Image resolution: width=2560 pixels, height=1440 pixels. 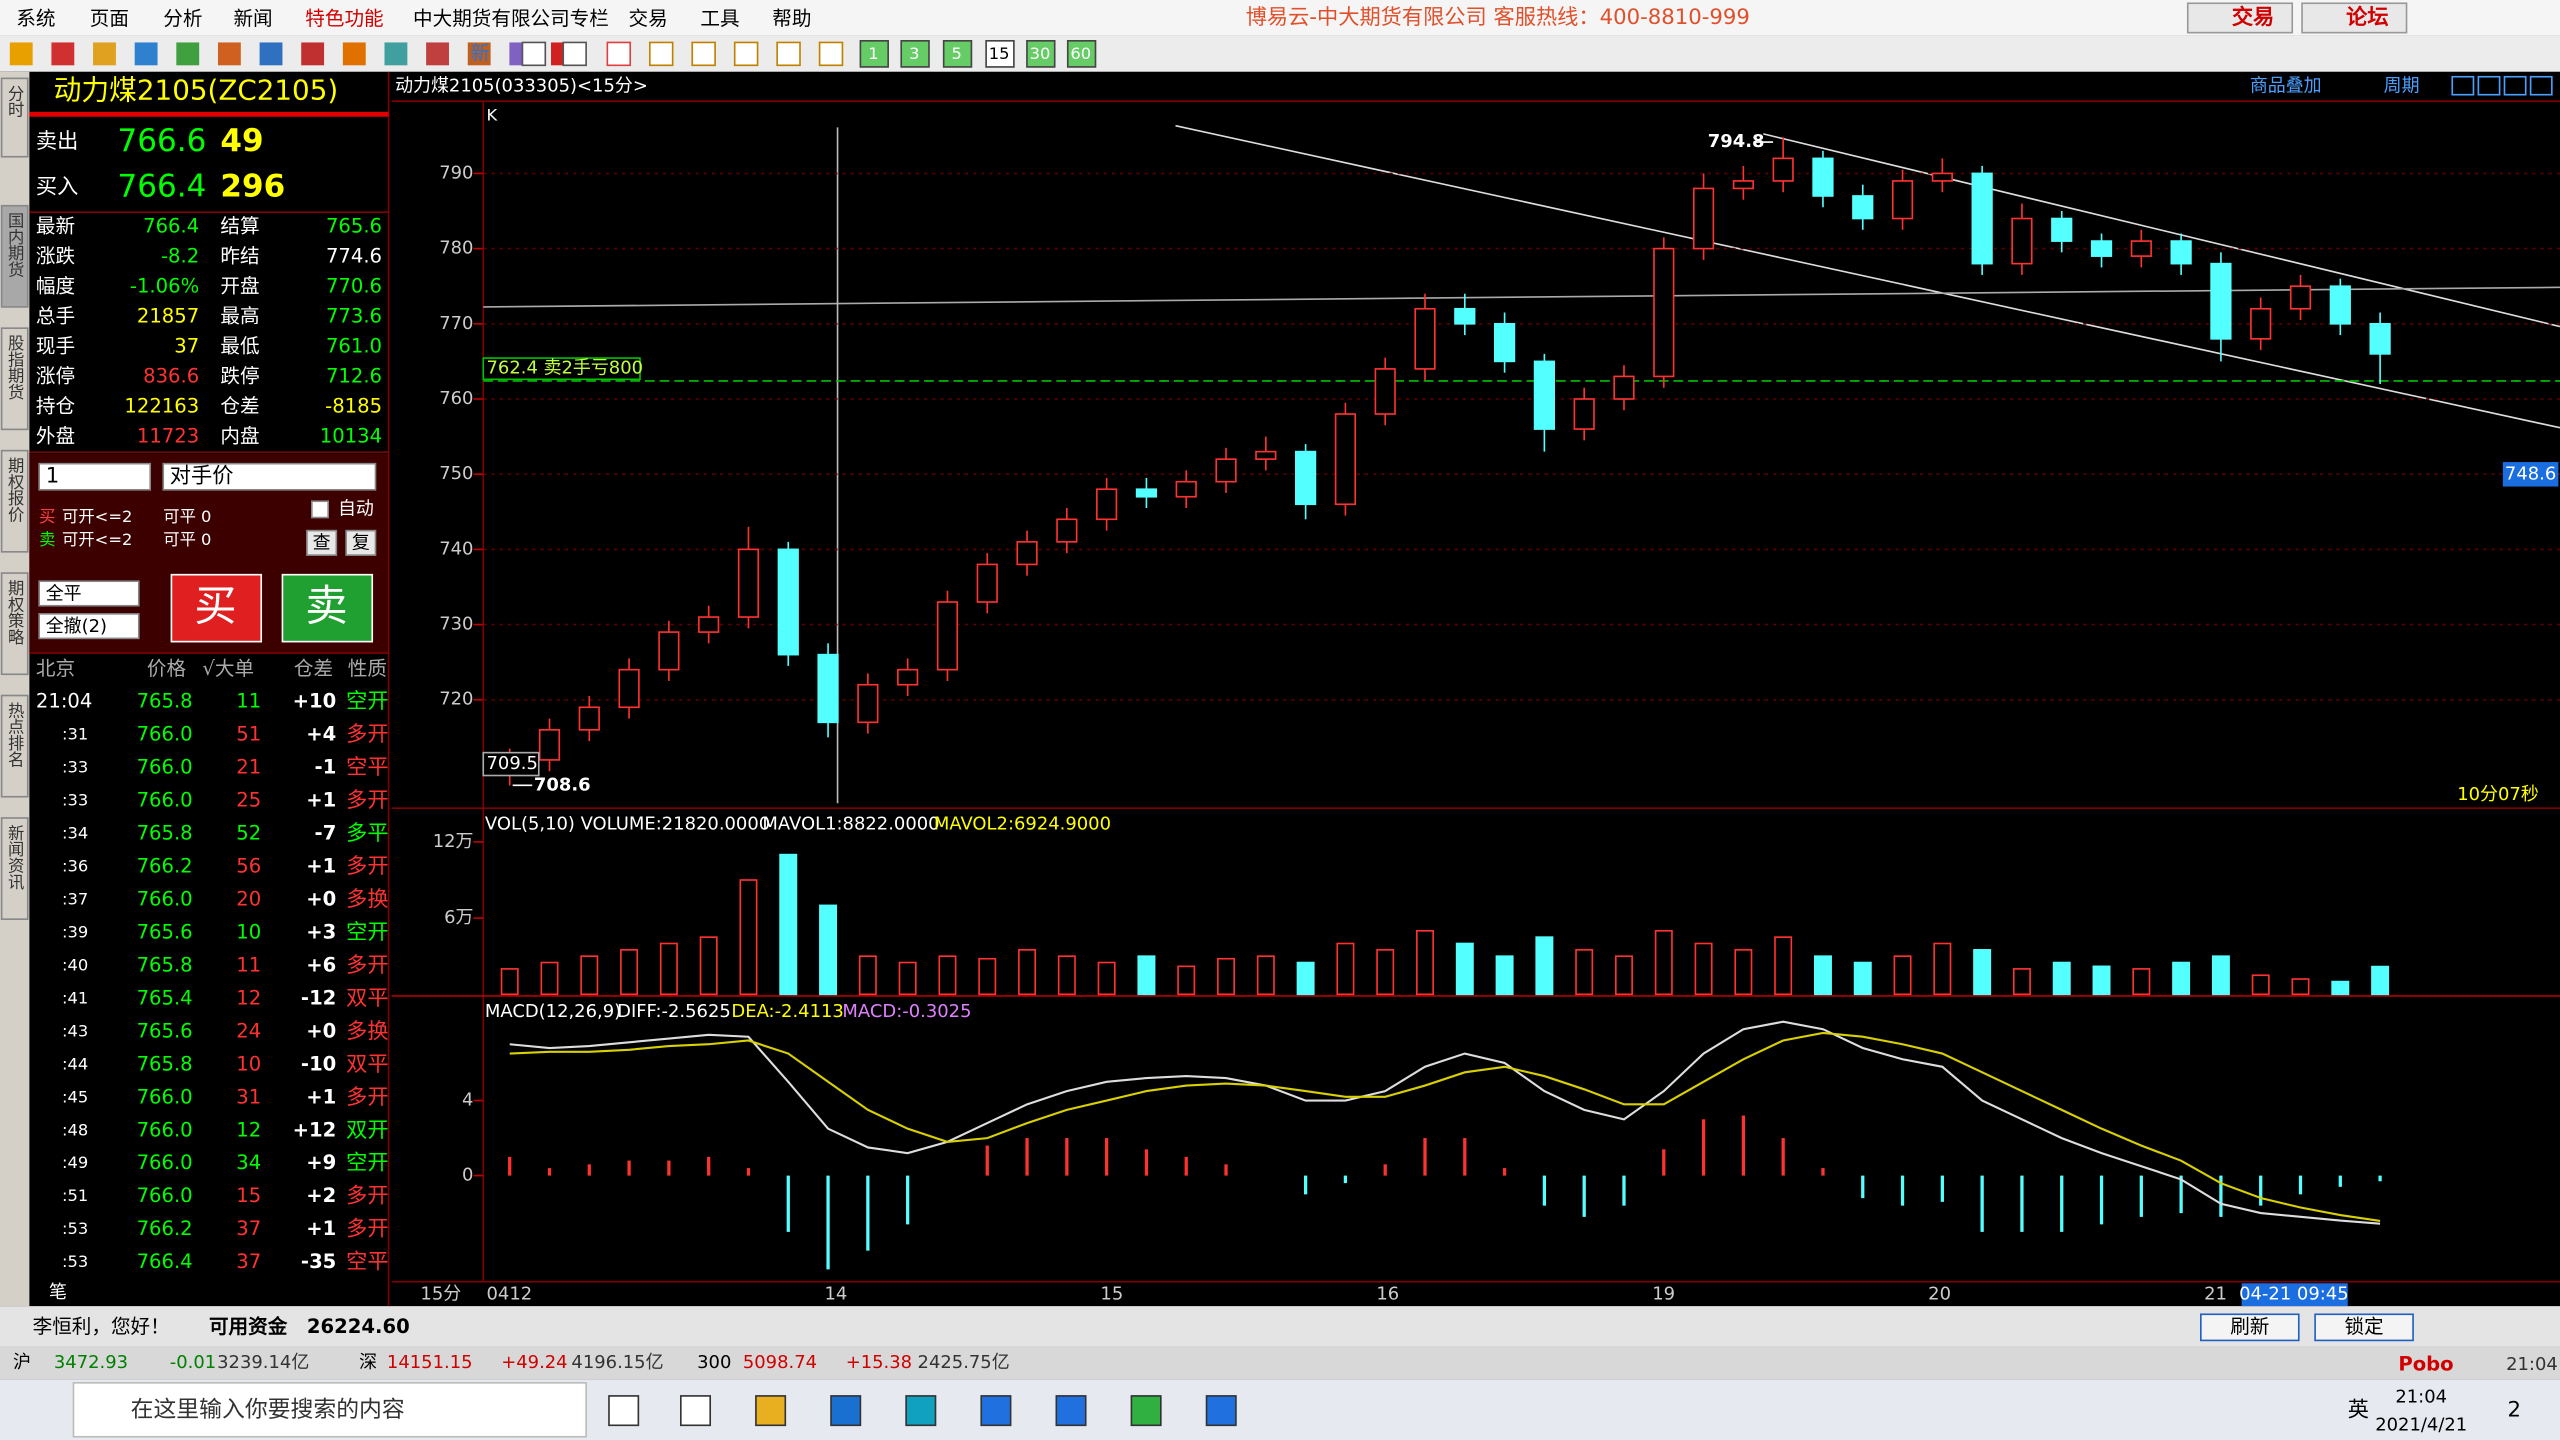 I want to click on query-label: 查, so click(x=322, y=543).